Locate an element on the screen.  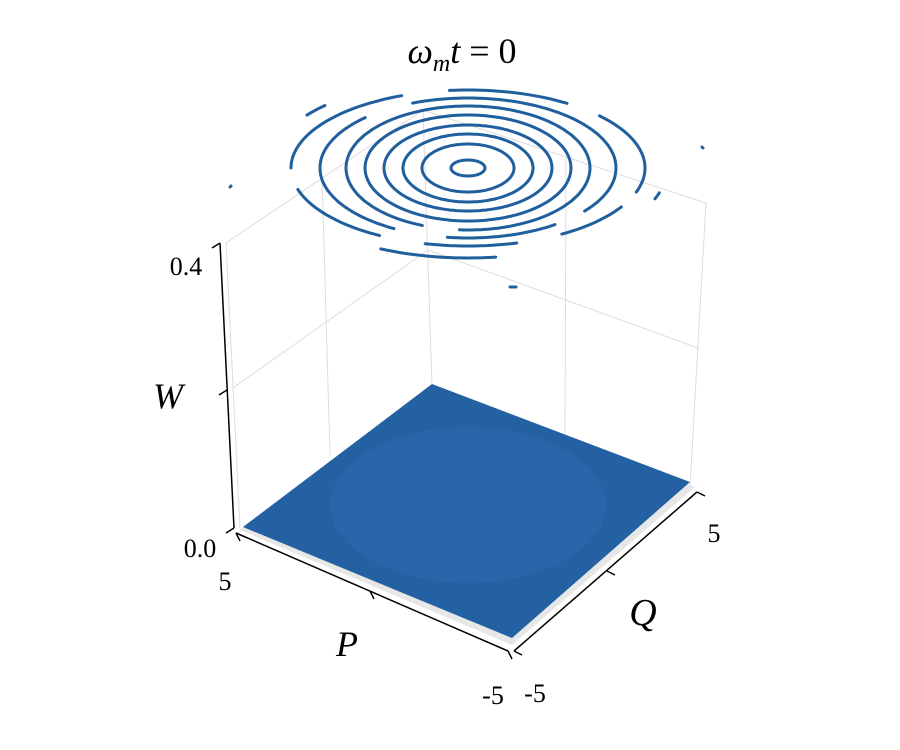
contour-projection is located at coordinates (466, 188).